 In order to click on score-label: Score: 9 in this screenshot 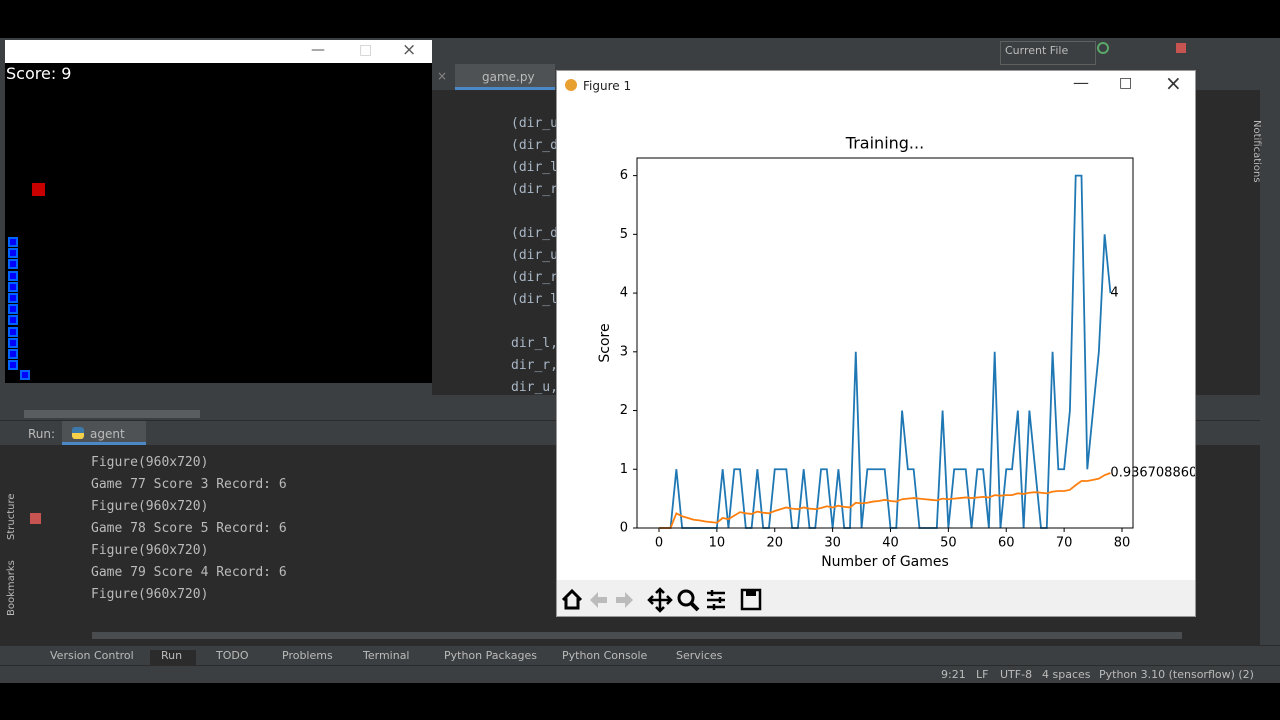, I will do `click(39, 73)`.